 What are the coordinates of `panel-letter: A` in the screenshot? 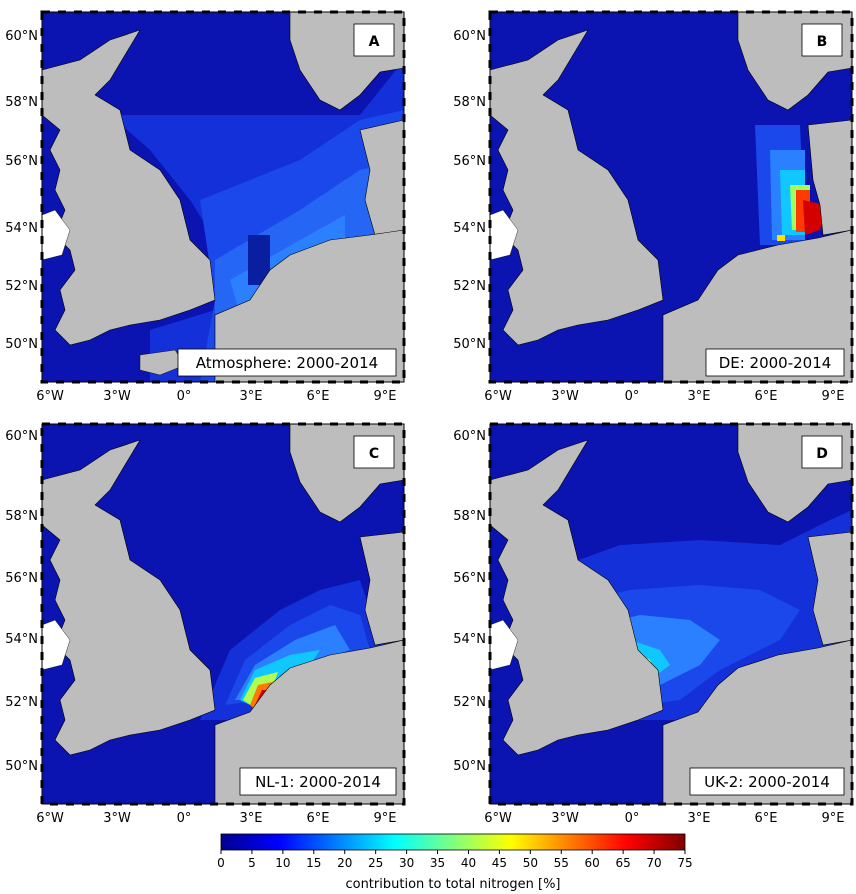 It's located at (374, 42).